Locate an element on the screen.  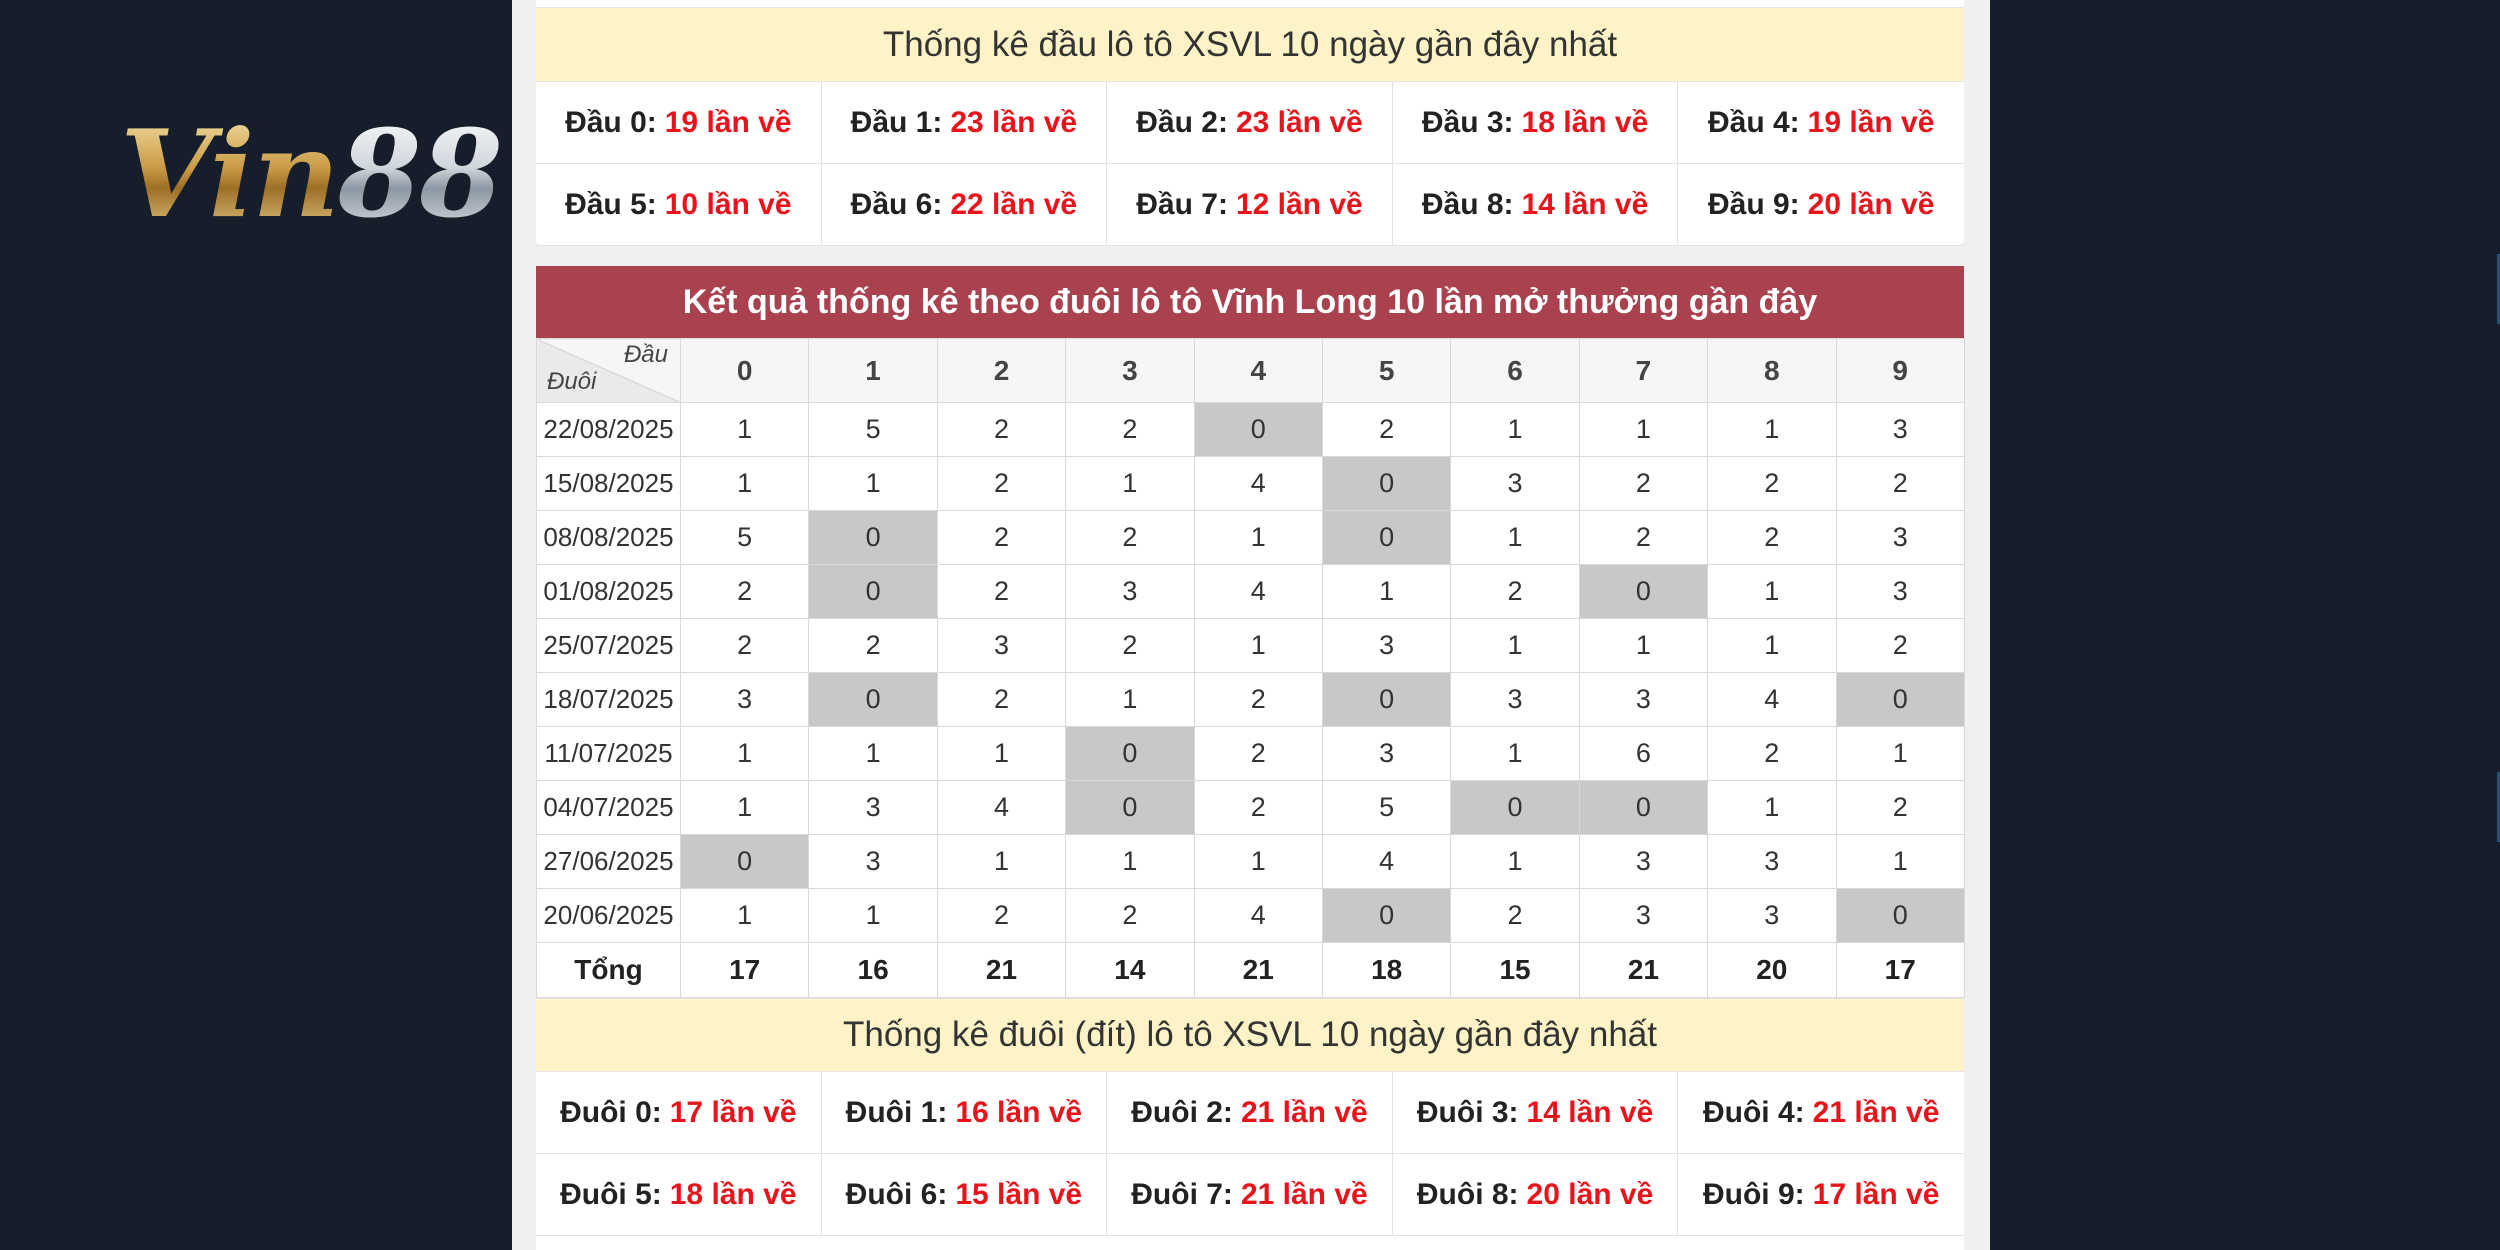
dau-count: 12 lần về is located at coordinates (1299, 204).